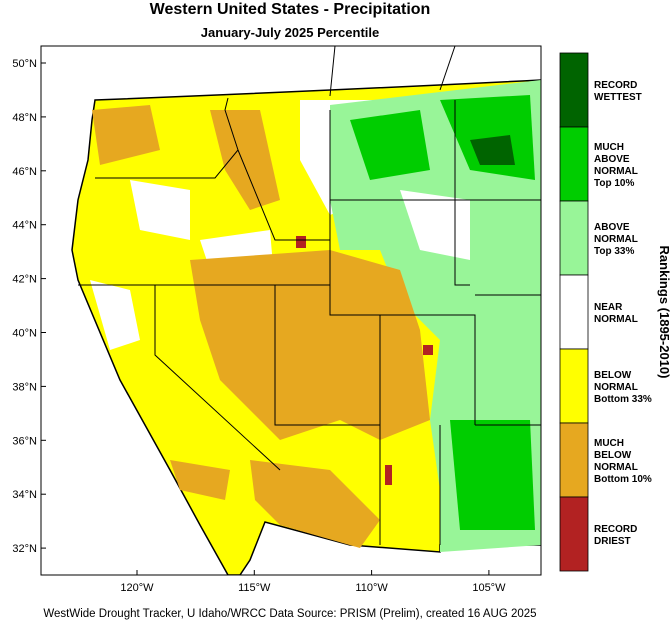 Image resolution: width=671 pixels, height=628 pixels. I want to click on legend-label: WETTEST, so click(618, 97).